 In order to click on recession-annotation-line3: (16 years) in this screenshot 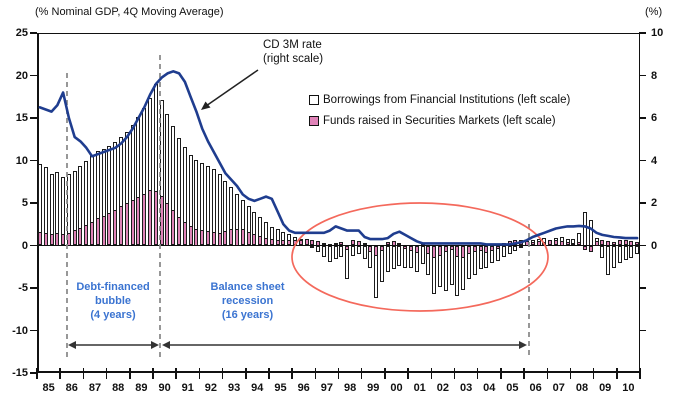, I will do `click(247, 315)`.